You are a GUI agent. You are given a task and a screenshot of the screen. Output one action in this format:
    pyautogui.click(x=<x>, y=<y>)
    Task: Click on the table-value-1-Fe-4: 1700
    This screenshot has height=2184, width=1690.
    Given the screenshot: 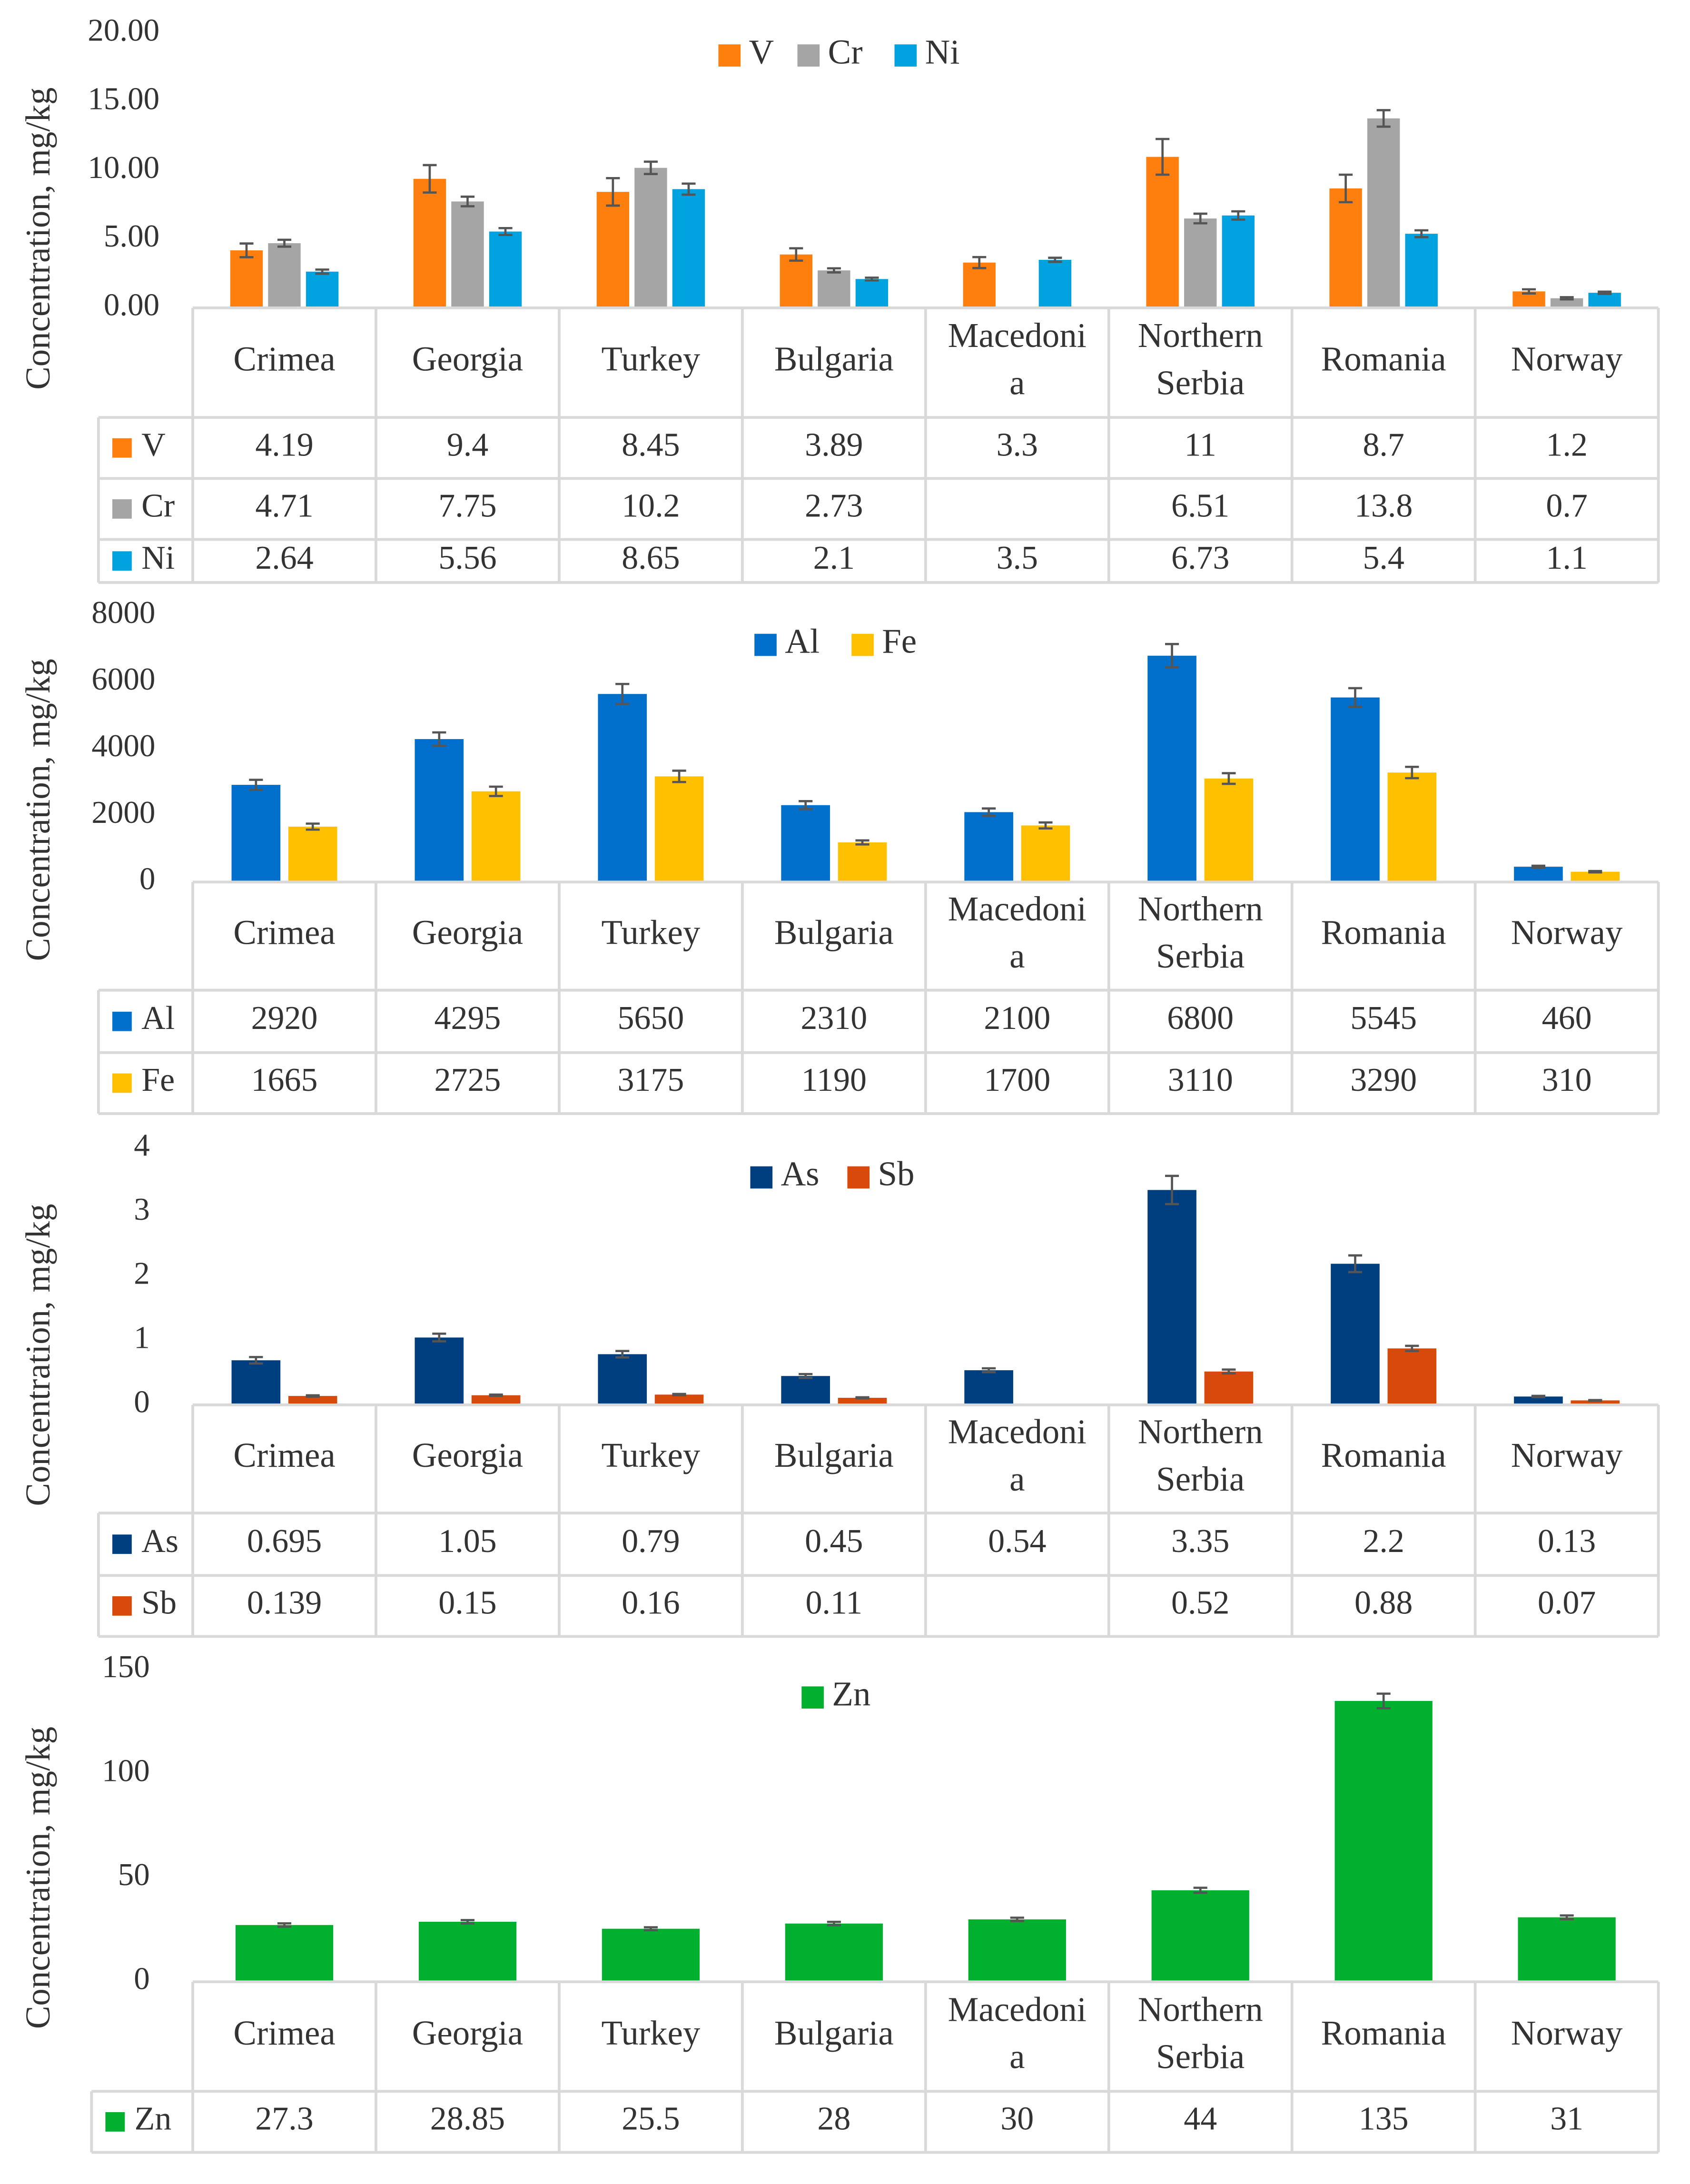 What is the action you would take?
    pyautogui.click(x=1017, y=1080)
    